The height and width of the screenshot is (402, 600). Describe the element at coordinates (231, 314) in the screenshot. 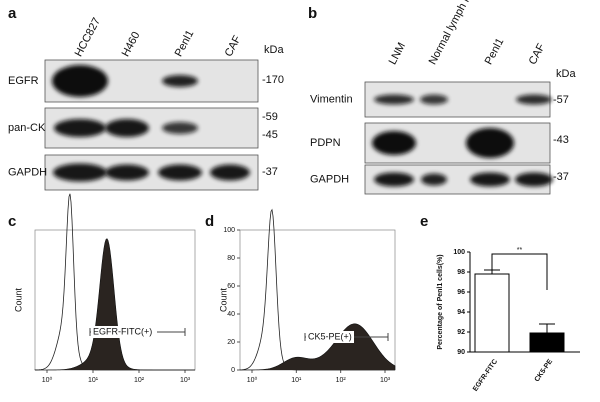

I see `y-tick-label: 40` at that location.